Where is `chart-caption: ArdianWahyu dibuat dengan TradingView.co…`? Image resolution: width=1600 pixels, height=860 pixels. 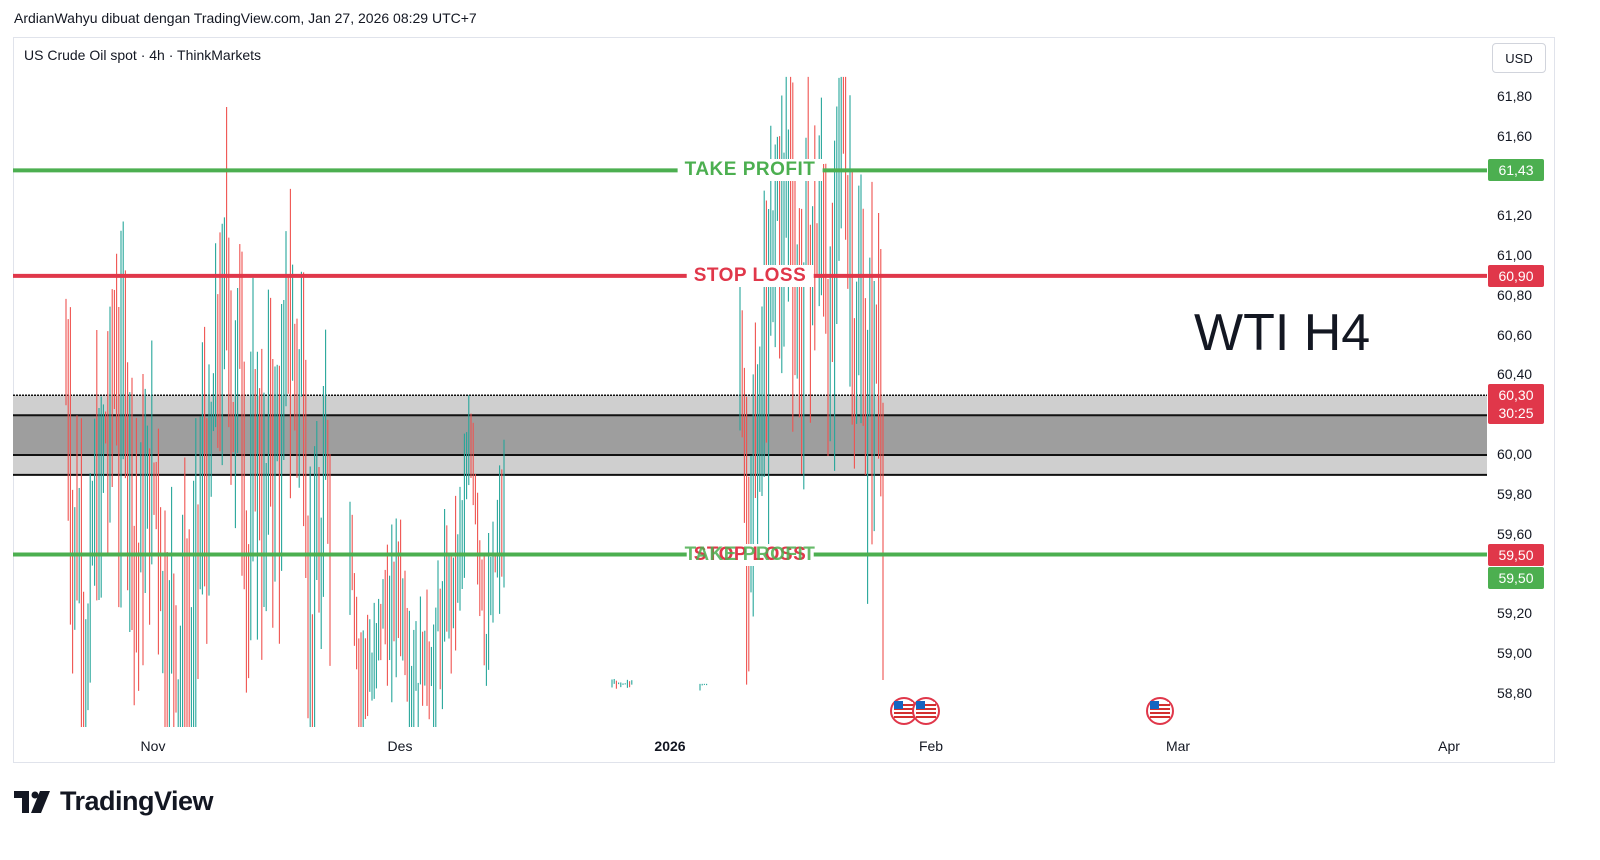 chart-caption: ArdianWahyu dibuat dengan TradingView.co… is located at coordinates (245, 18).